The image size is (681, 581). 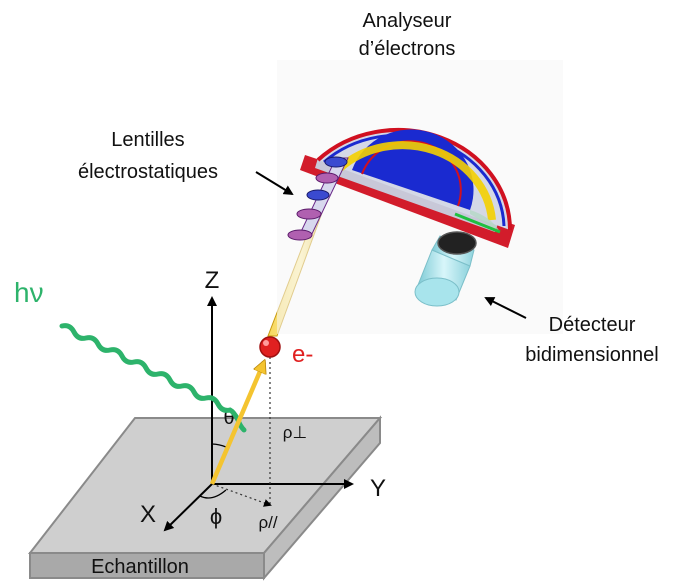 I want to click on electron-path-short, so click(x=236, y=423).